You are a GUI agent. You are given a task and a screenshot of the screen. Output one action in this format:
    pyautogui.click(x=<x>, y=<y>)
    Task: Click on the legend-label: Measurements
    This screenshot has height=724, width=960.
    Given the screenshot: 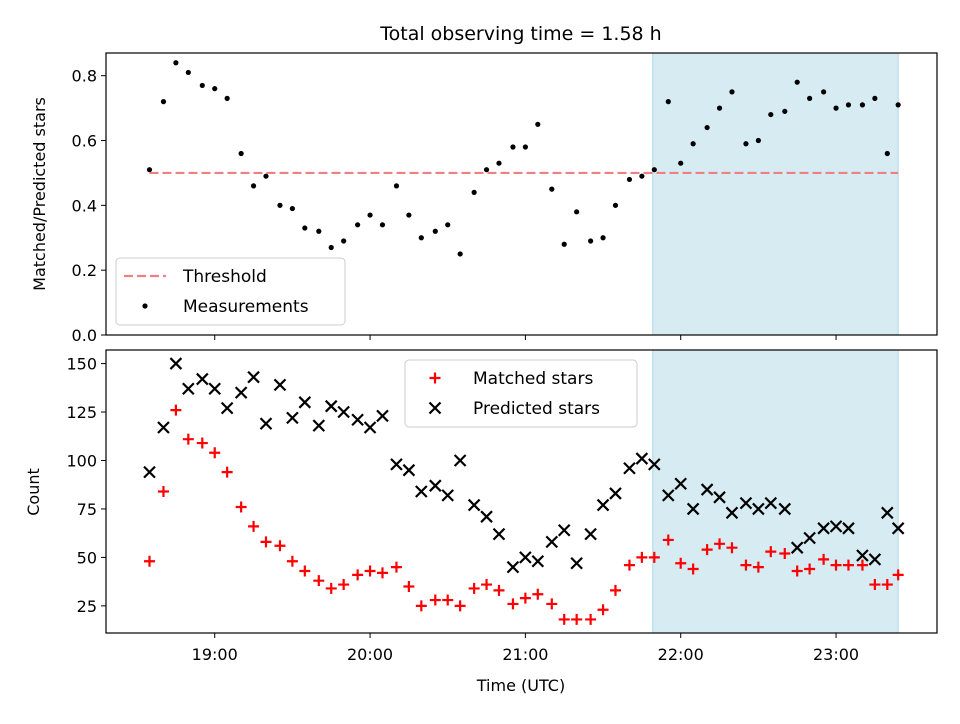 What is the action you would take?
    pyautogui.click(x=246, y=307)
    